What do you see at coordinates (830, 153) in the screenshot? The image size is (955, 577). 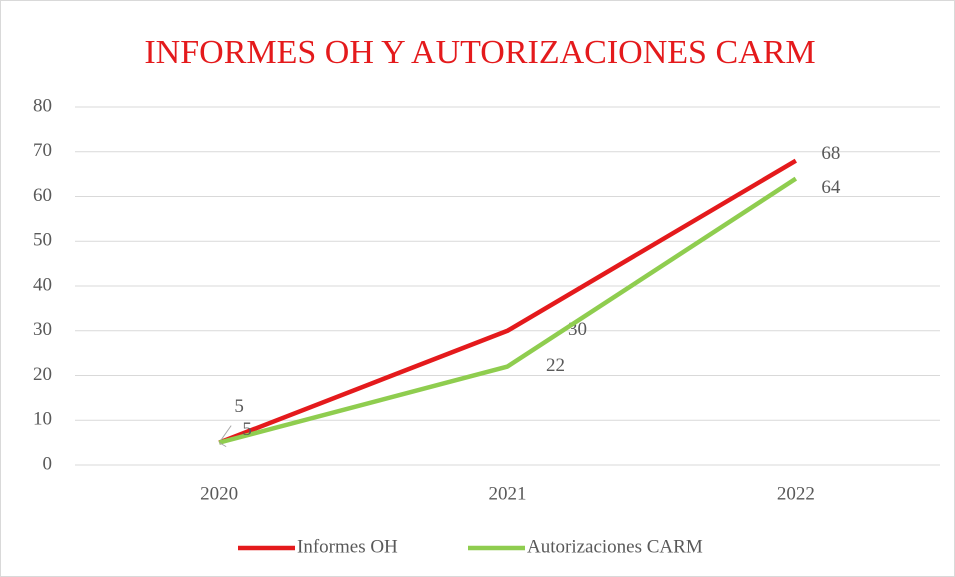 I see `data-label: 68` at bounding box center [830, 153].